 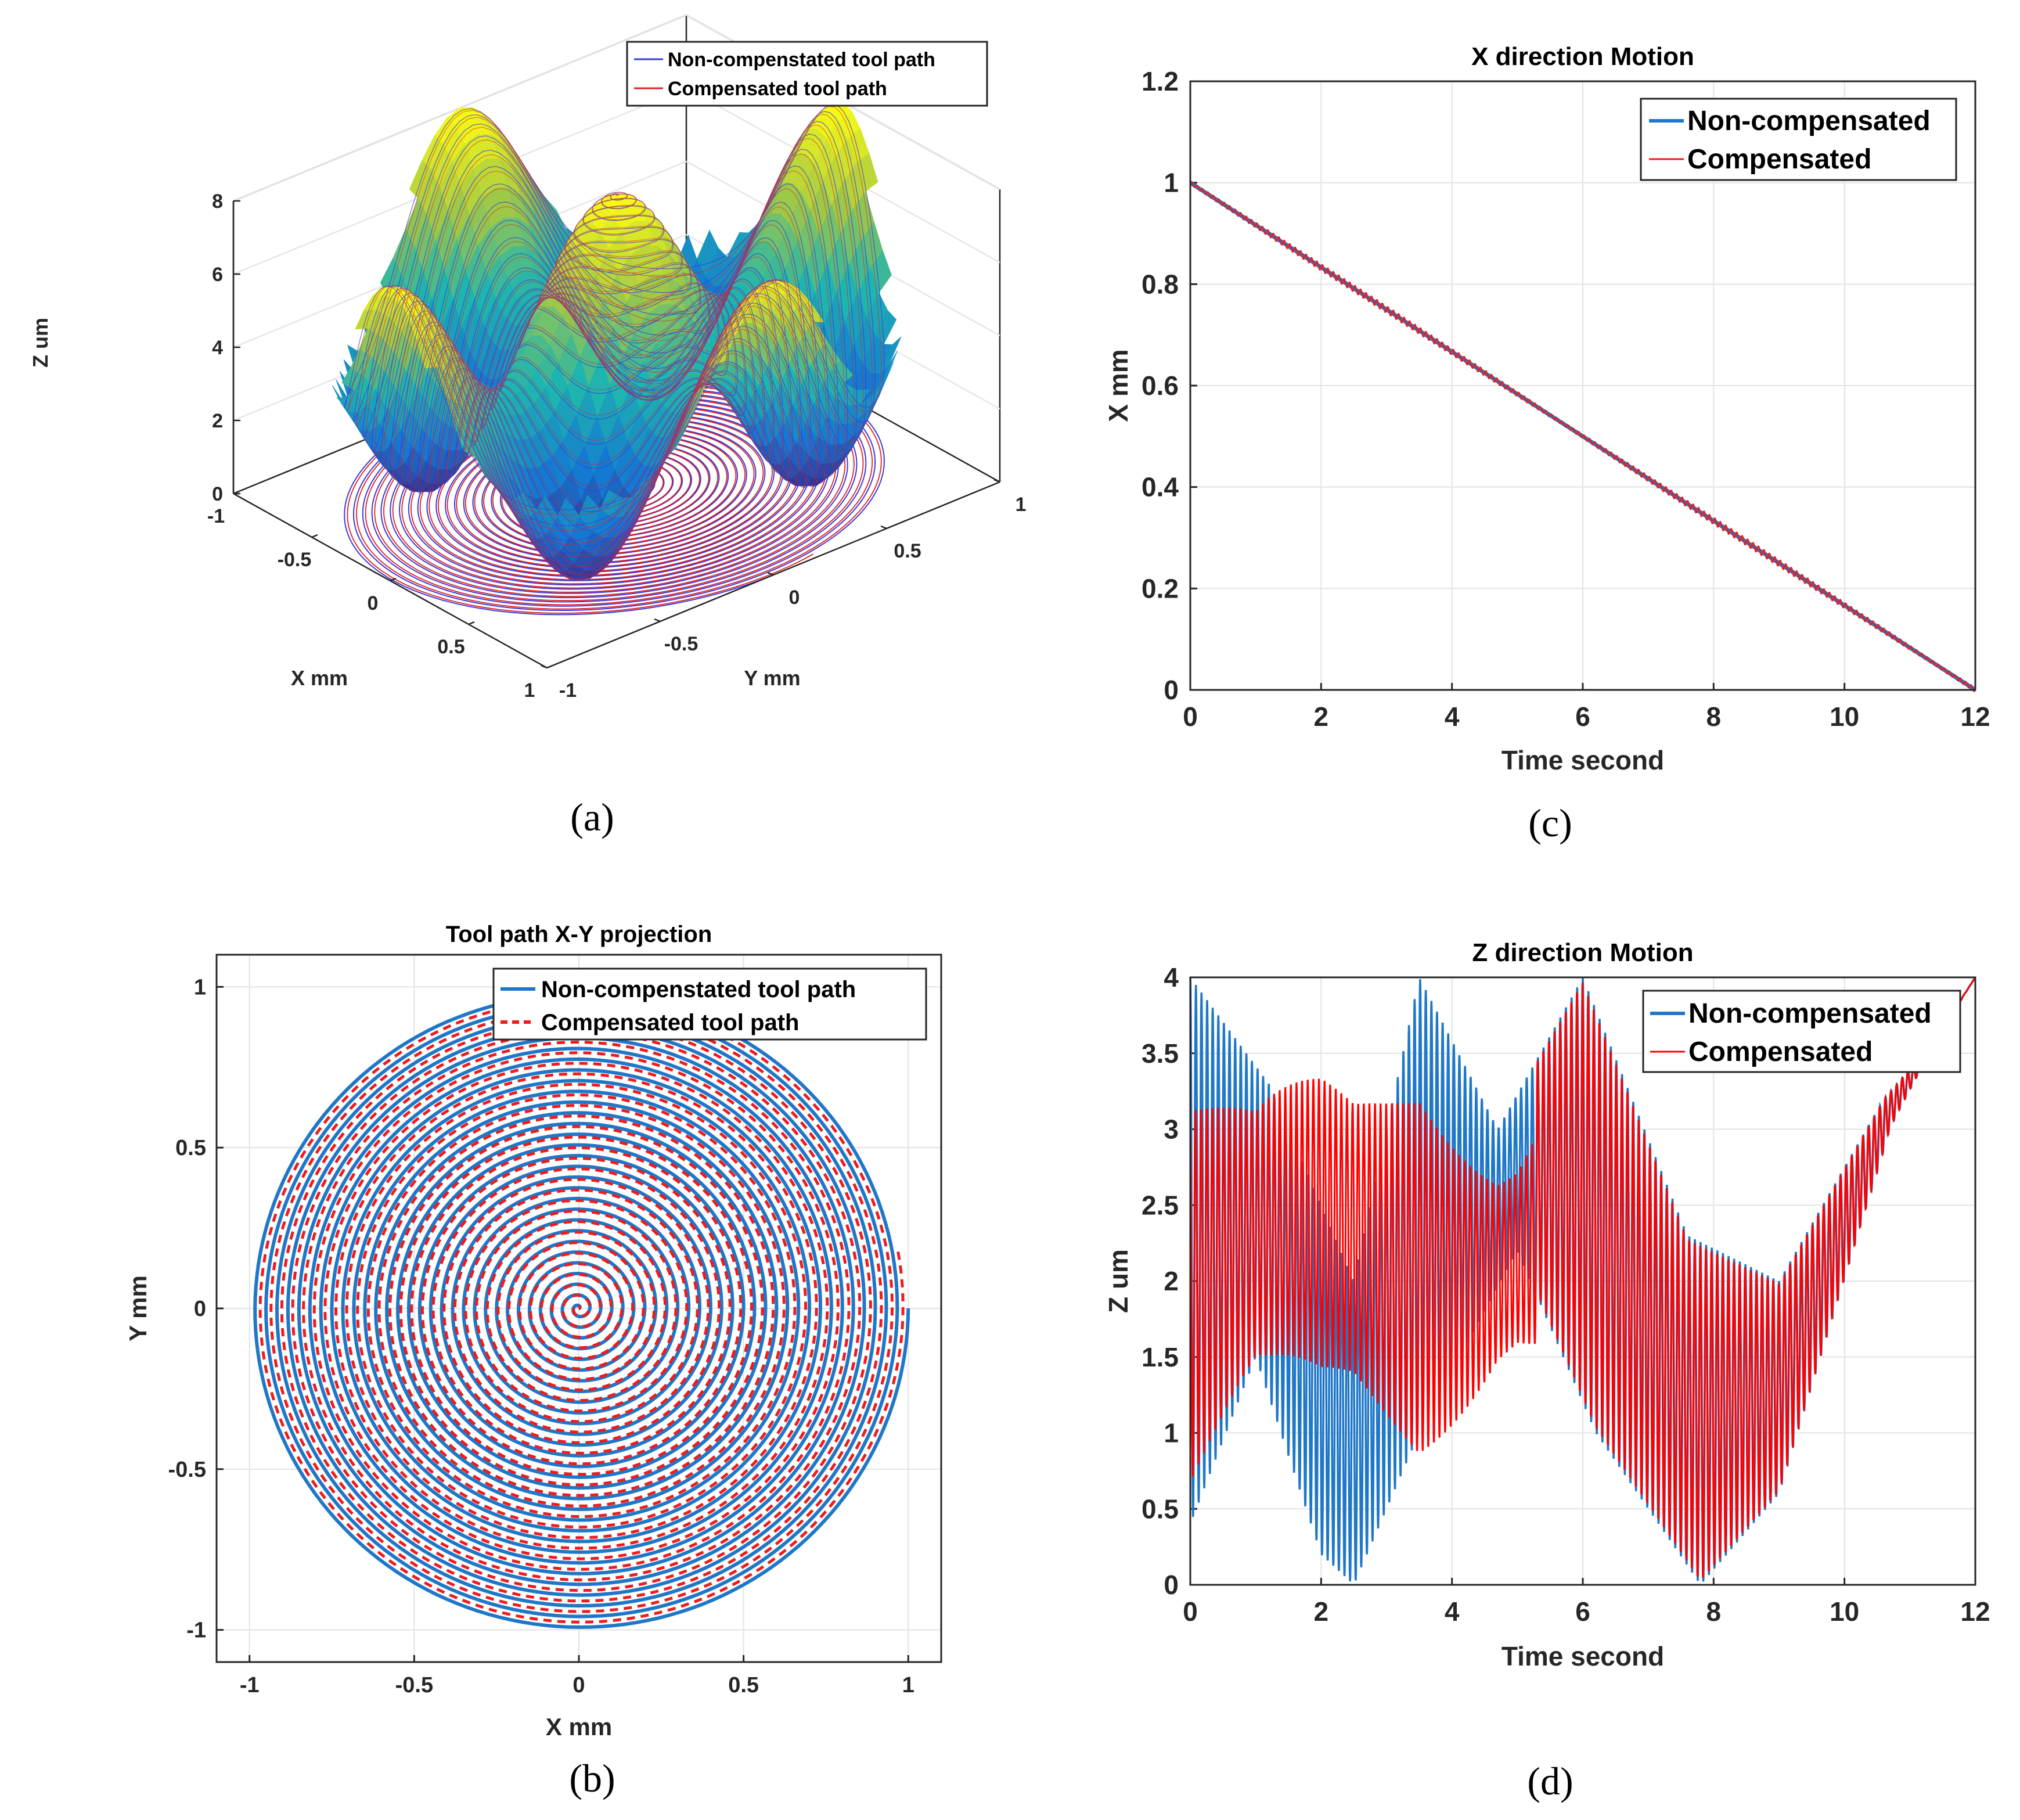 What do you see at coordinates (1171, 1281) in the screenshot?
I see `panel-d-ytick-label-4: 2` at bounding box center [1171, 1281].